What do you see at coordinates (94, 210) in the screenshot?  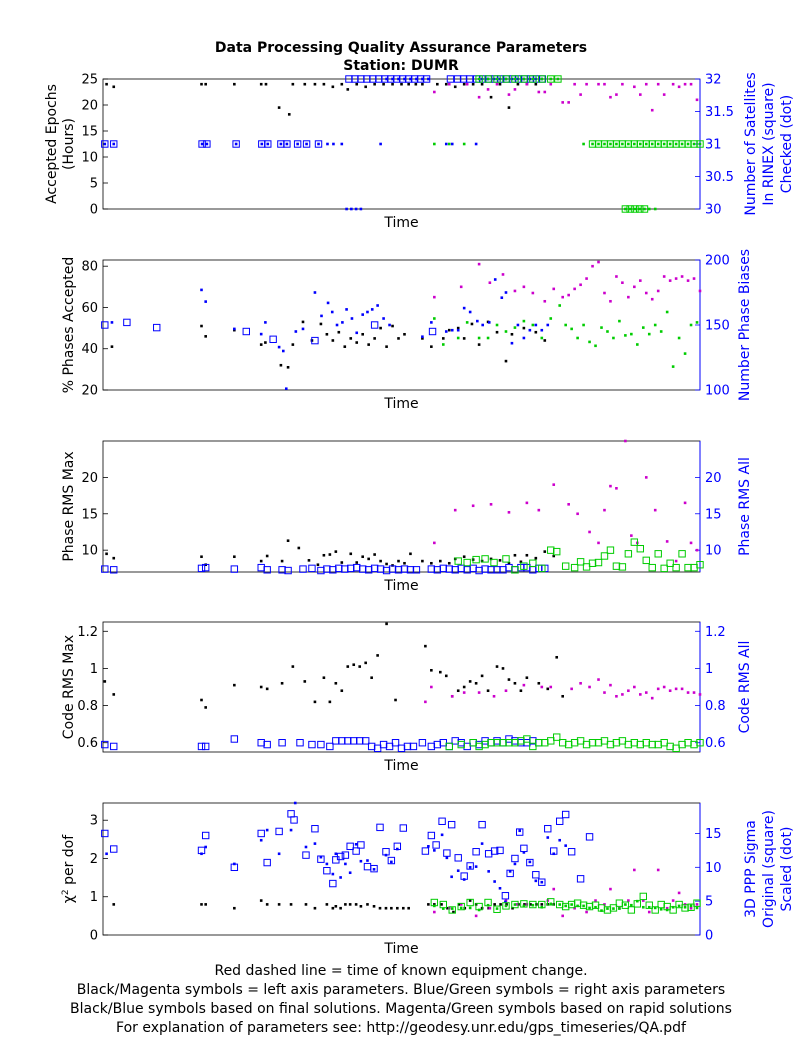 I see `left-tick-label: 0` at bounding box center [94, 210].